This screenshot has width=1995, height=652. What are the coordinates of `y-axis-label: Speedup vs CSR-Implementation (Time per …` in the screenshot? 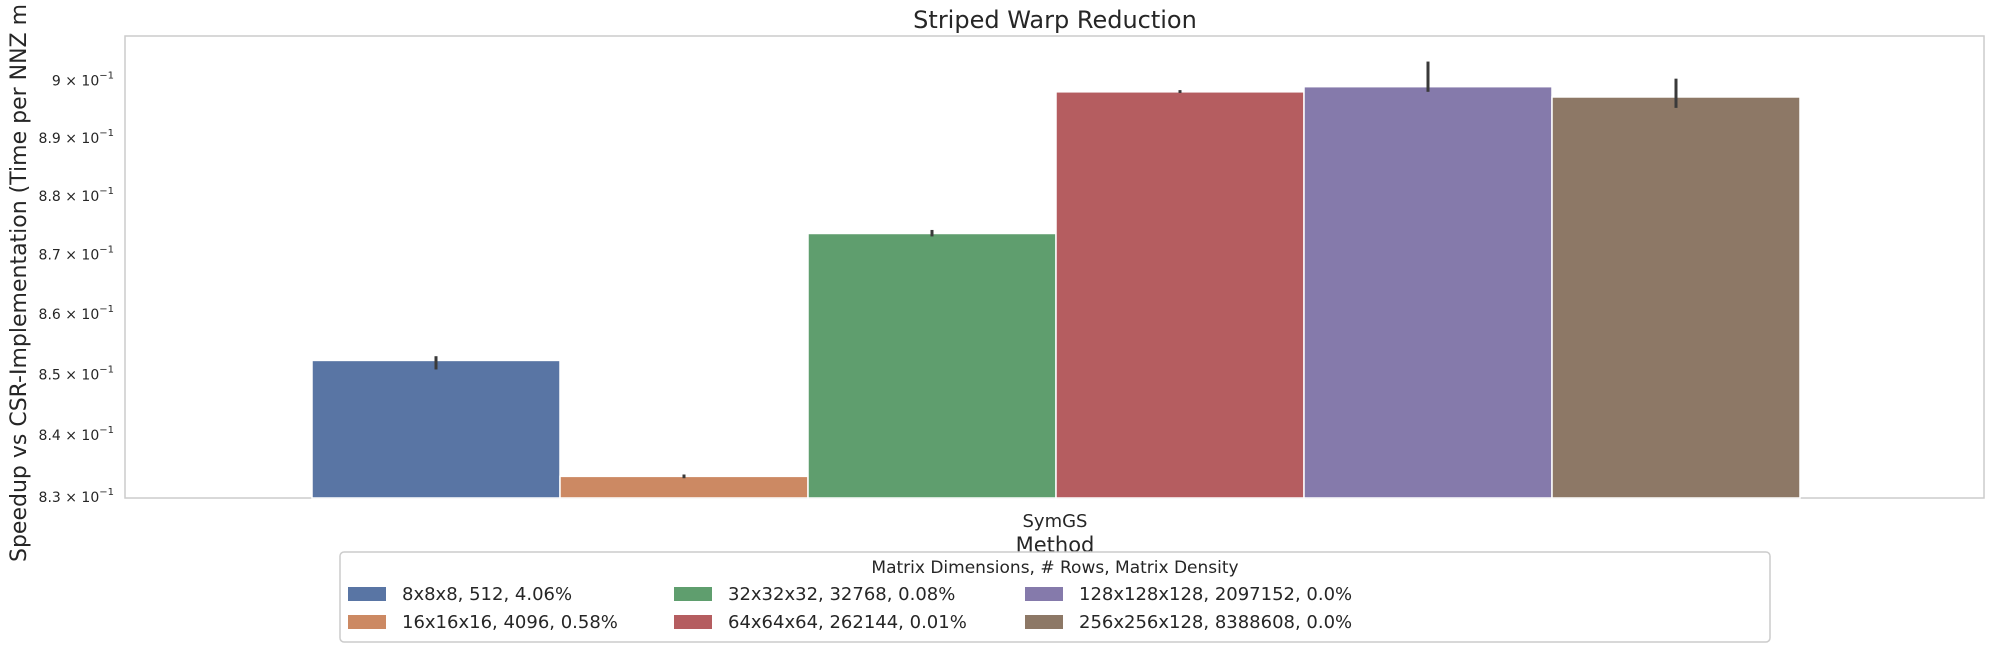 It's located at (19, 283).